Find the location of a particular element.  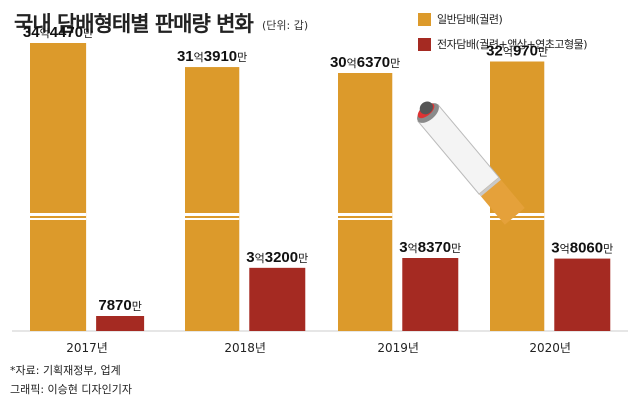

credit-note: 그래픽: 이승현 디자인기자 is located at coordinates (71, 389).